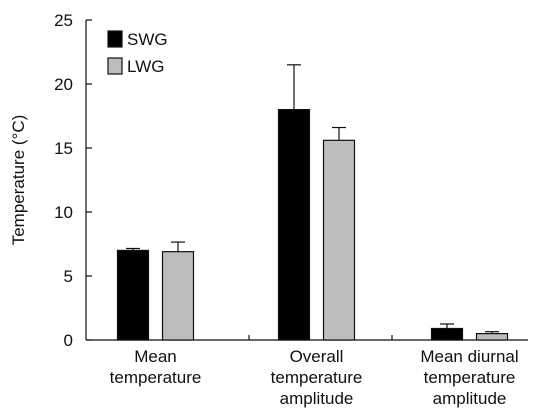 The width and height of the screenshot is (536, 419). Describe the element at coordinates (156, 367) in the screenshot. I see `x-tick-label: Mean temperature` at that location.